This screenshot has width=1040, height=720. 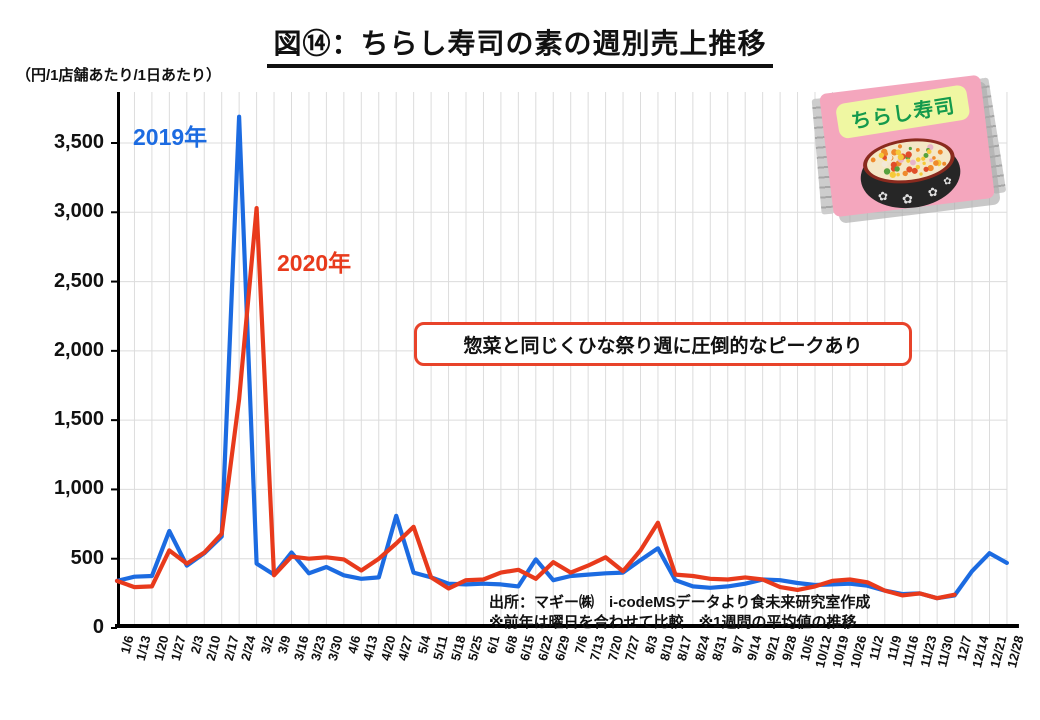 What do you see at coordinates (78, 142) in the screenshot?
I see `y-tick-label: 3,500` at bounding box center [78, 142].